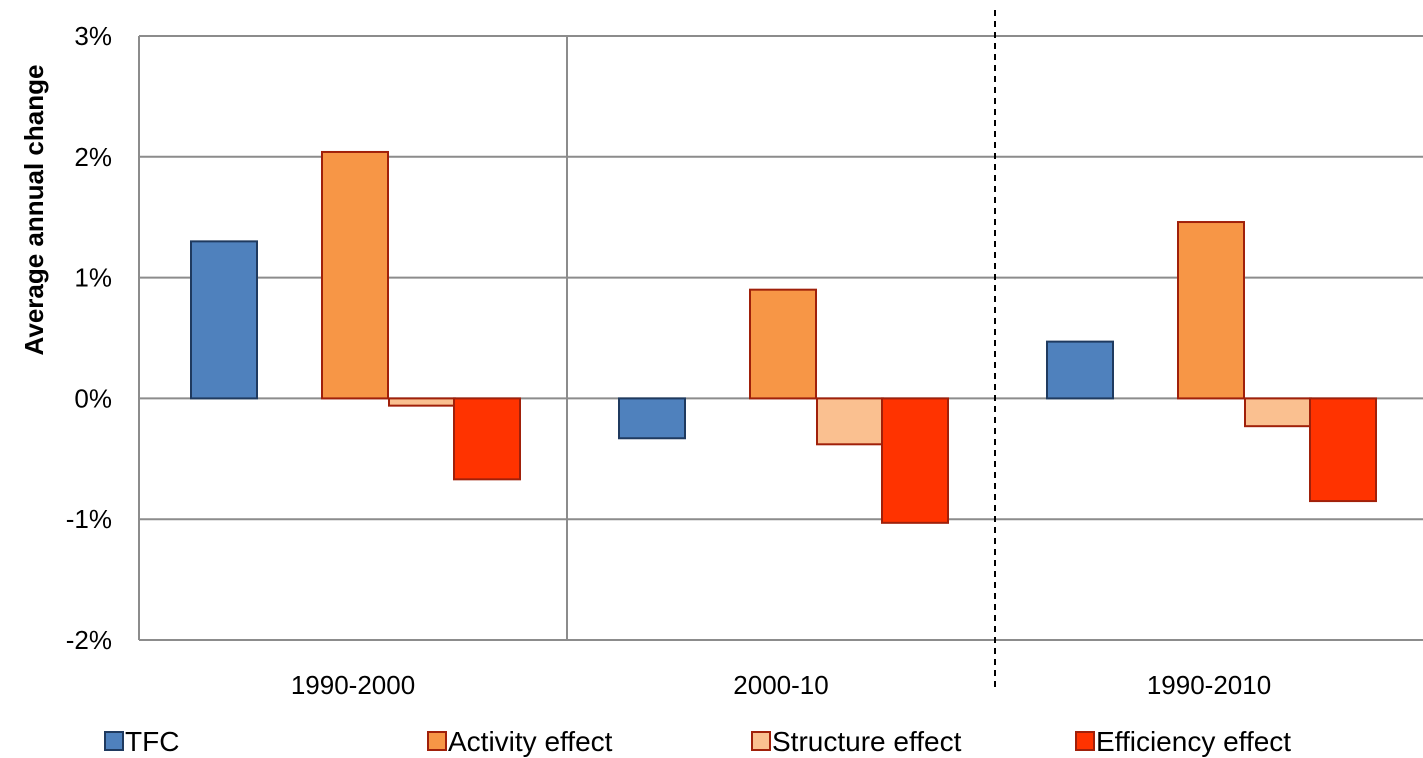 The image size is (1423, 758). I want to click on category-labels: 1990-2000 2000-10 1990-2010, so click(781, 685).